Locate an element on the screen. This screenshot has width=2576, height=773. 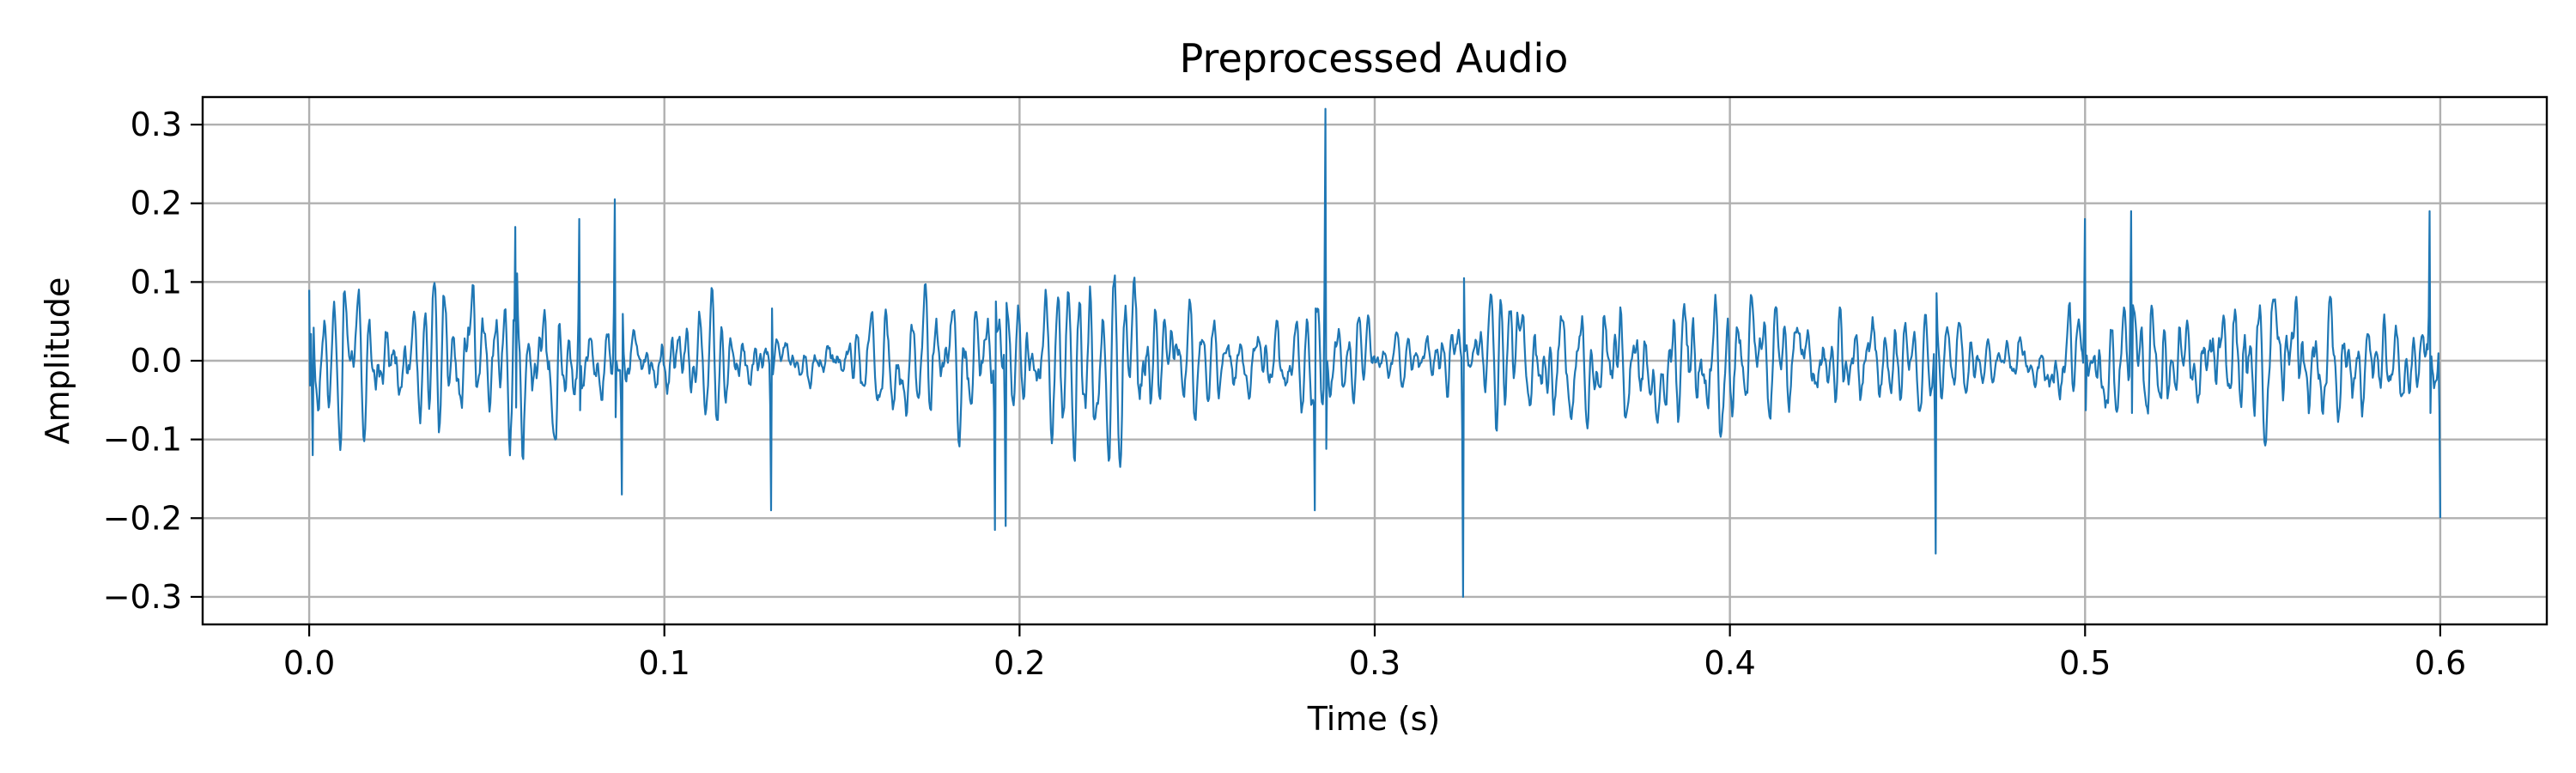
x-axis-label: Time (s) is located at coordinates (1374, 719).